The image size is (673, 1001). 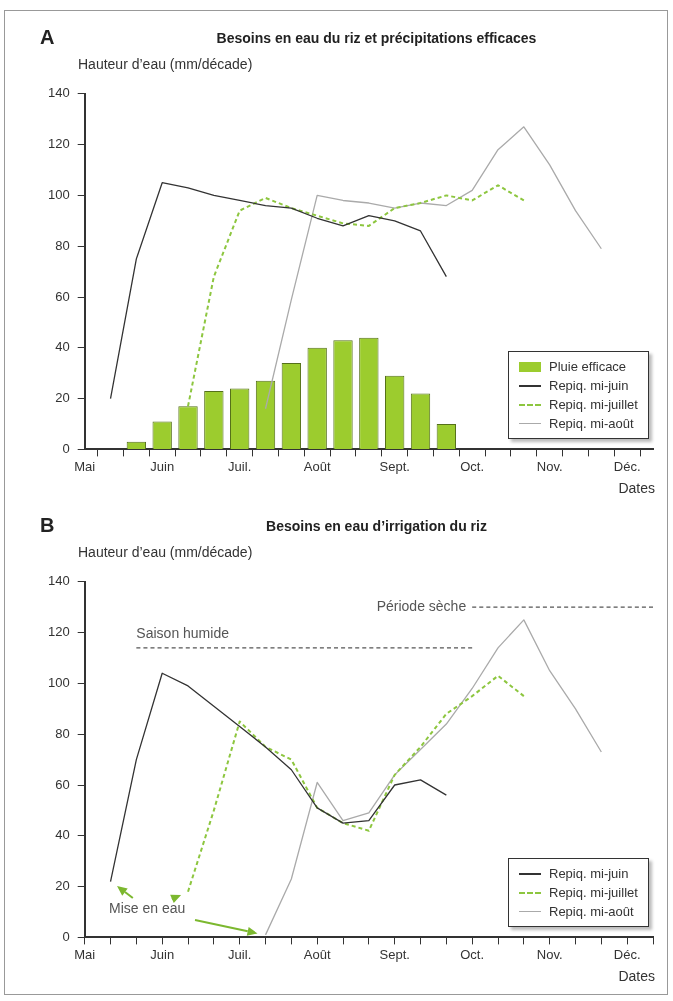 I want to click on series-label: Saison humide, so click(x=183, y=632).